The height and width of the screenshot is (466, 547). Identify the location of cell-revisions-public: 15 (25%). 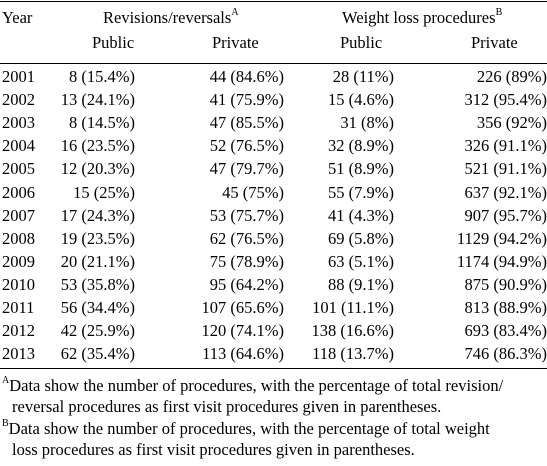
(104, 192).